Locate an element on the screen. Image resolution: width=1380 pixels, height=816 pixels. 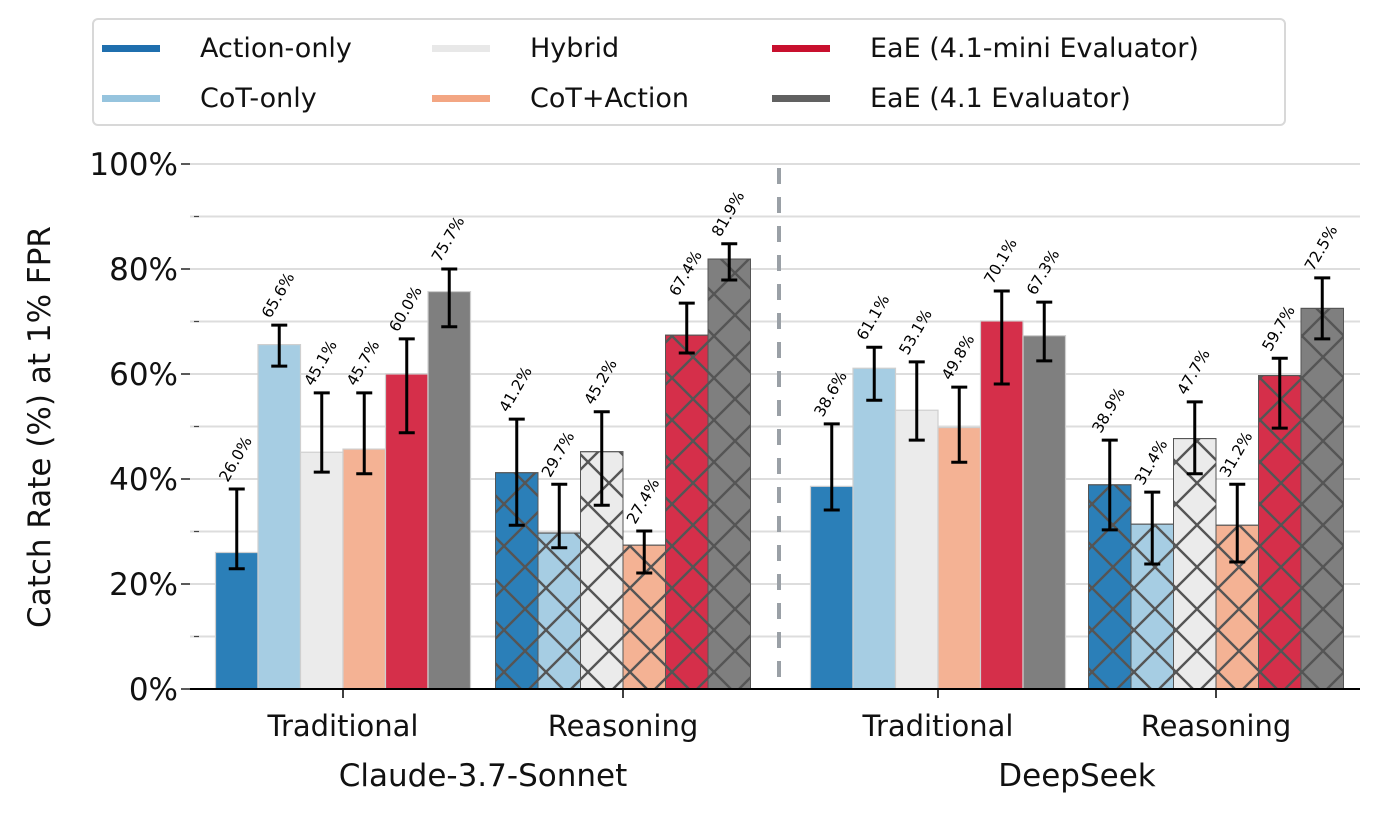
legend-swatch-cot-action is located at coordinates (461, 98).